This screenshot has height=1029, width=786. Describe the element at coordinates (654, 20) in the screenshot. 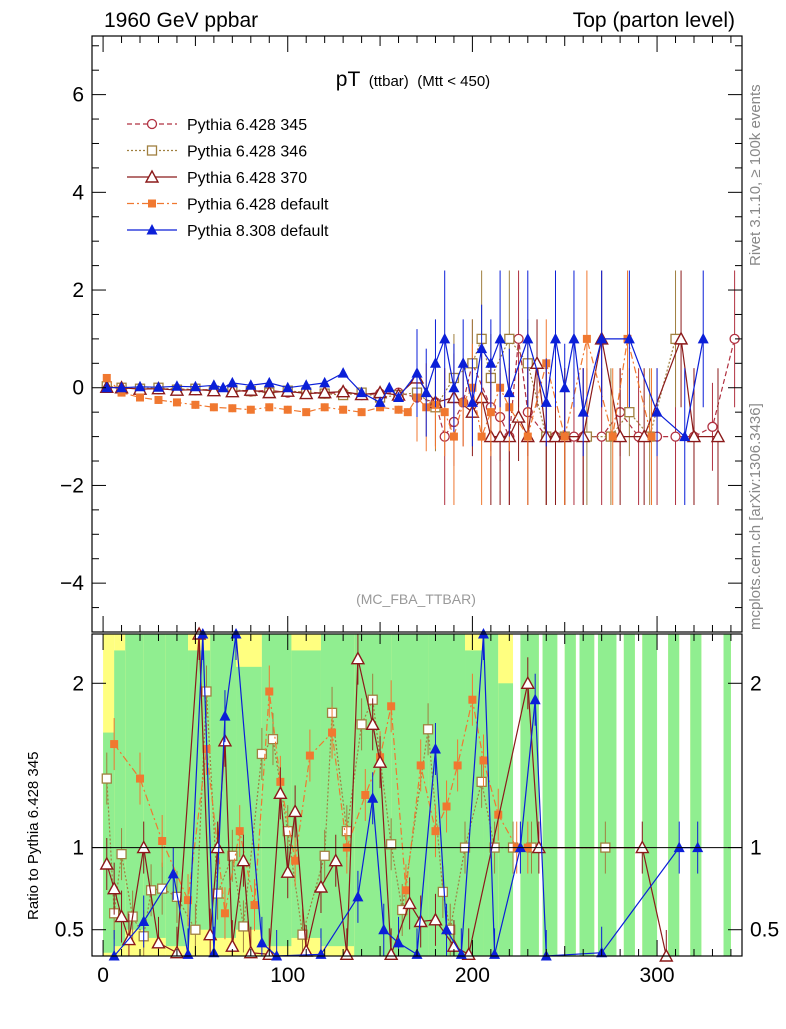

I see `header-right: Top (parton level)` at that location.